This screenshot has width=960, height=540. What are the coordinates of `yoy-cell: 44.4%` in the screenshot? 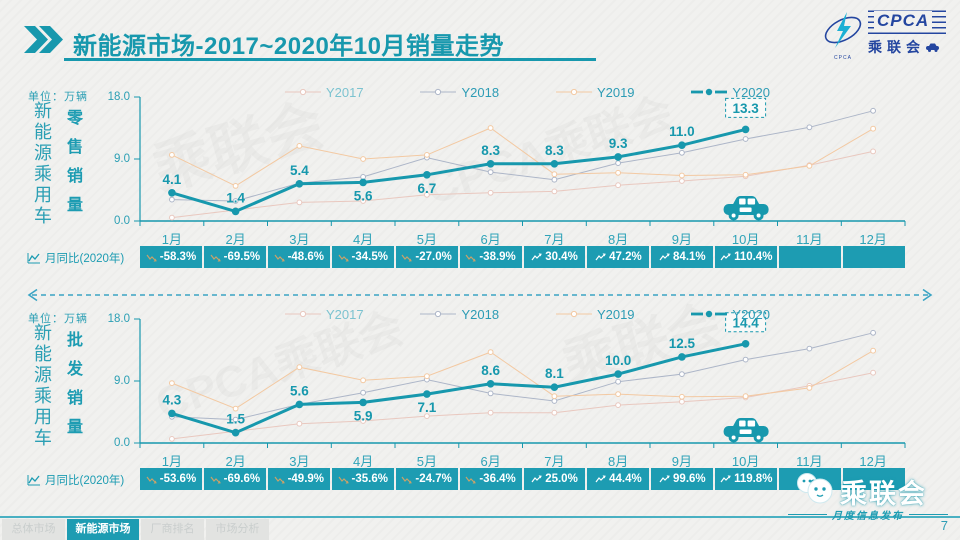 It's located at (618, 479).